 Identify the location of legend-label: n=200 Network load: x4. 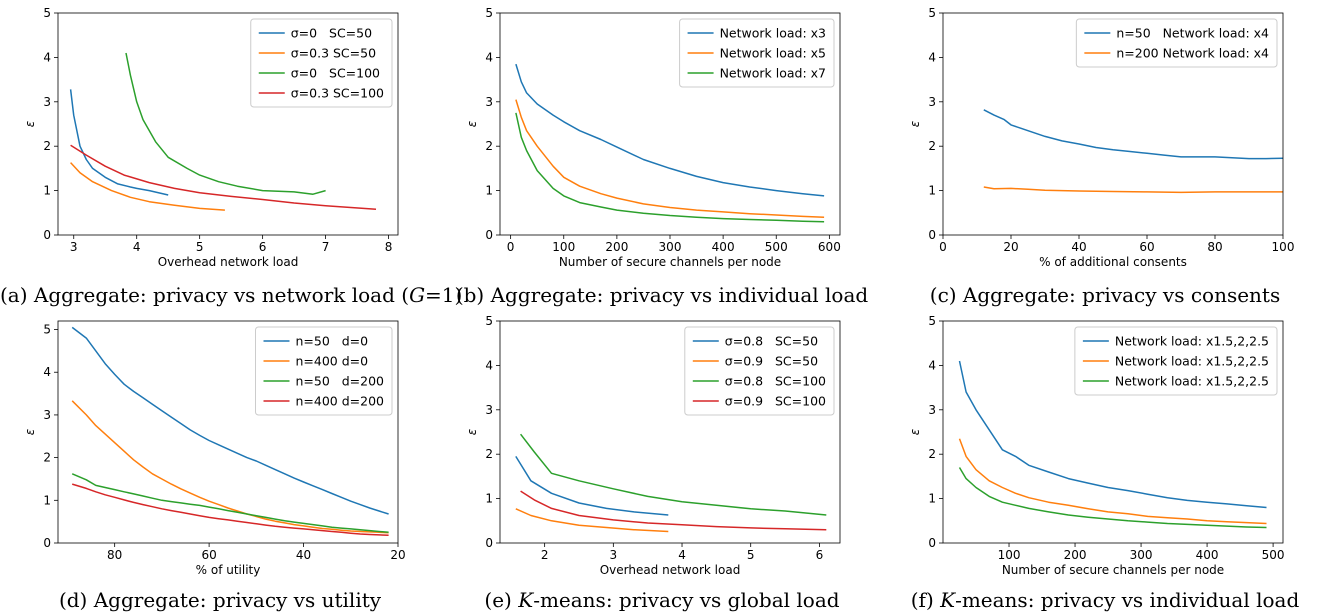
(1192, 53).